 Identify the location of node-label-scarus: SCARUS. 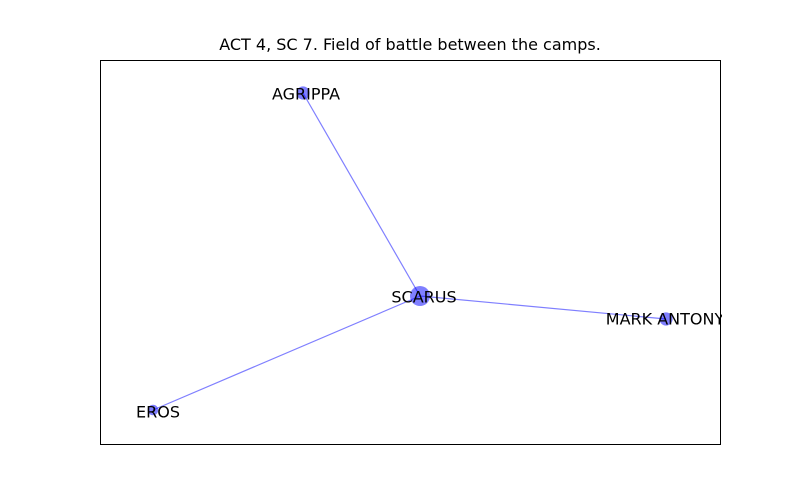
(423, 297).